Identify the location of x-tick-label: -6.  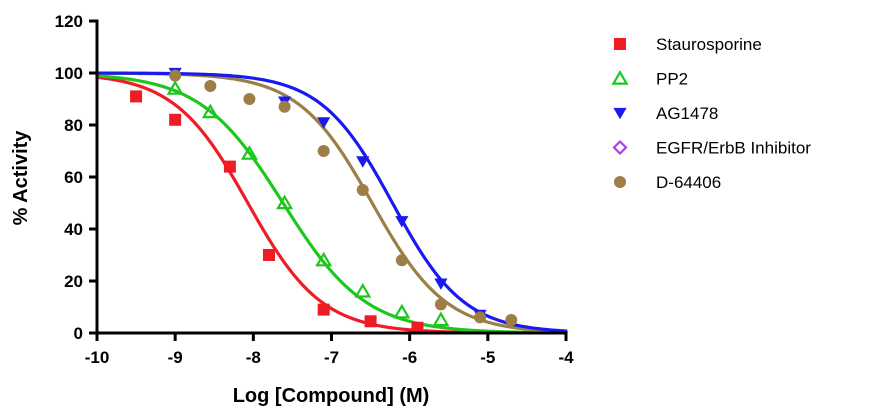
(409, 357).